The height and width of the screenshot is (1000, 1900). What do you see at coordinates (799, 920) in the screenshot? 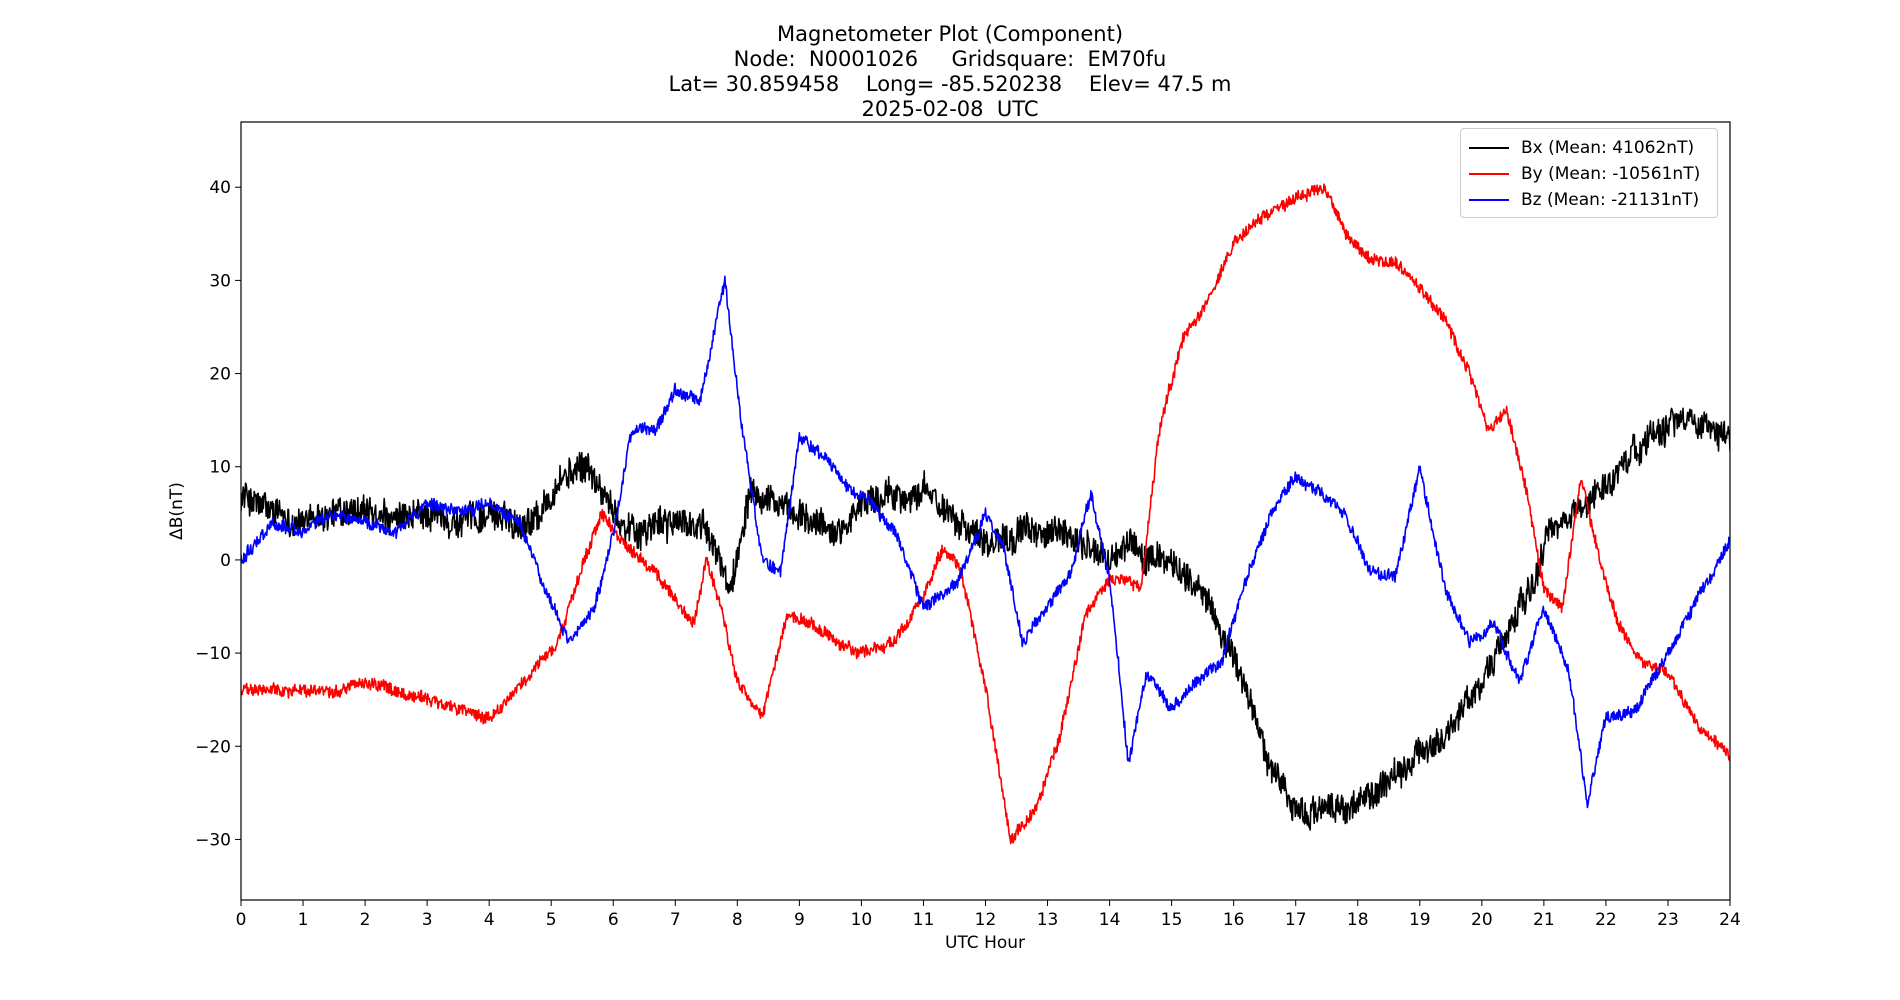
I see `x-tick-label: 9` at bounding box center [799, 920].